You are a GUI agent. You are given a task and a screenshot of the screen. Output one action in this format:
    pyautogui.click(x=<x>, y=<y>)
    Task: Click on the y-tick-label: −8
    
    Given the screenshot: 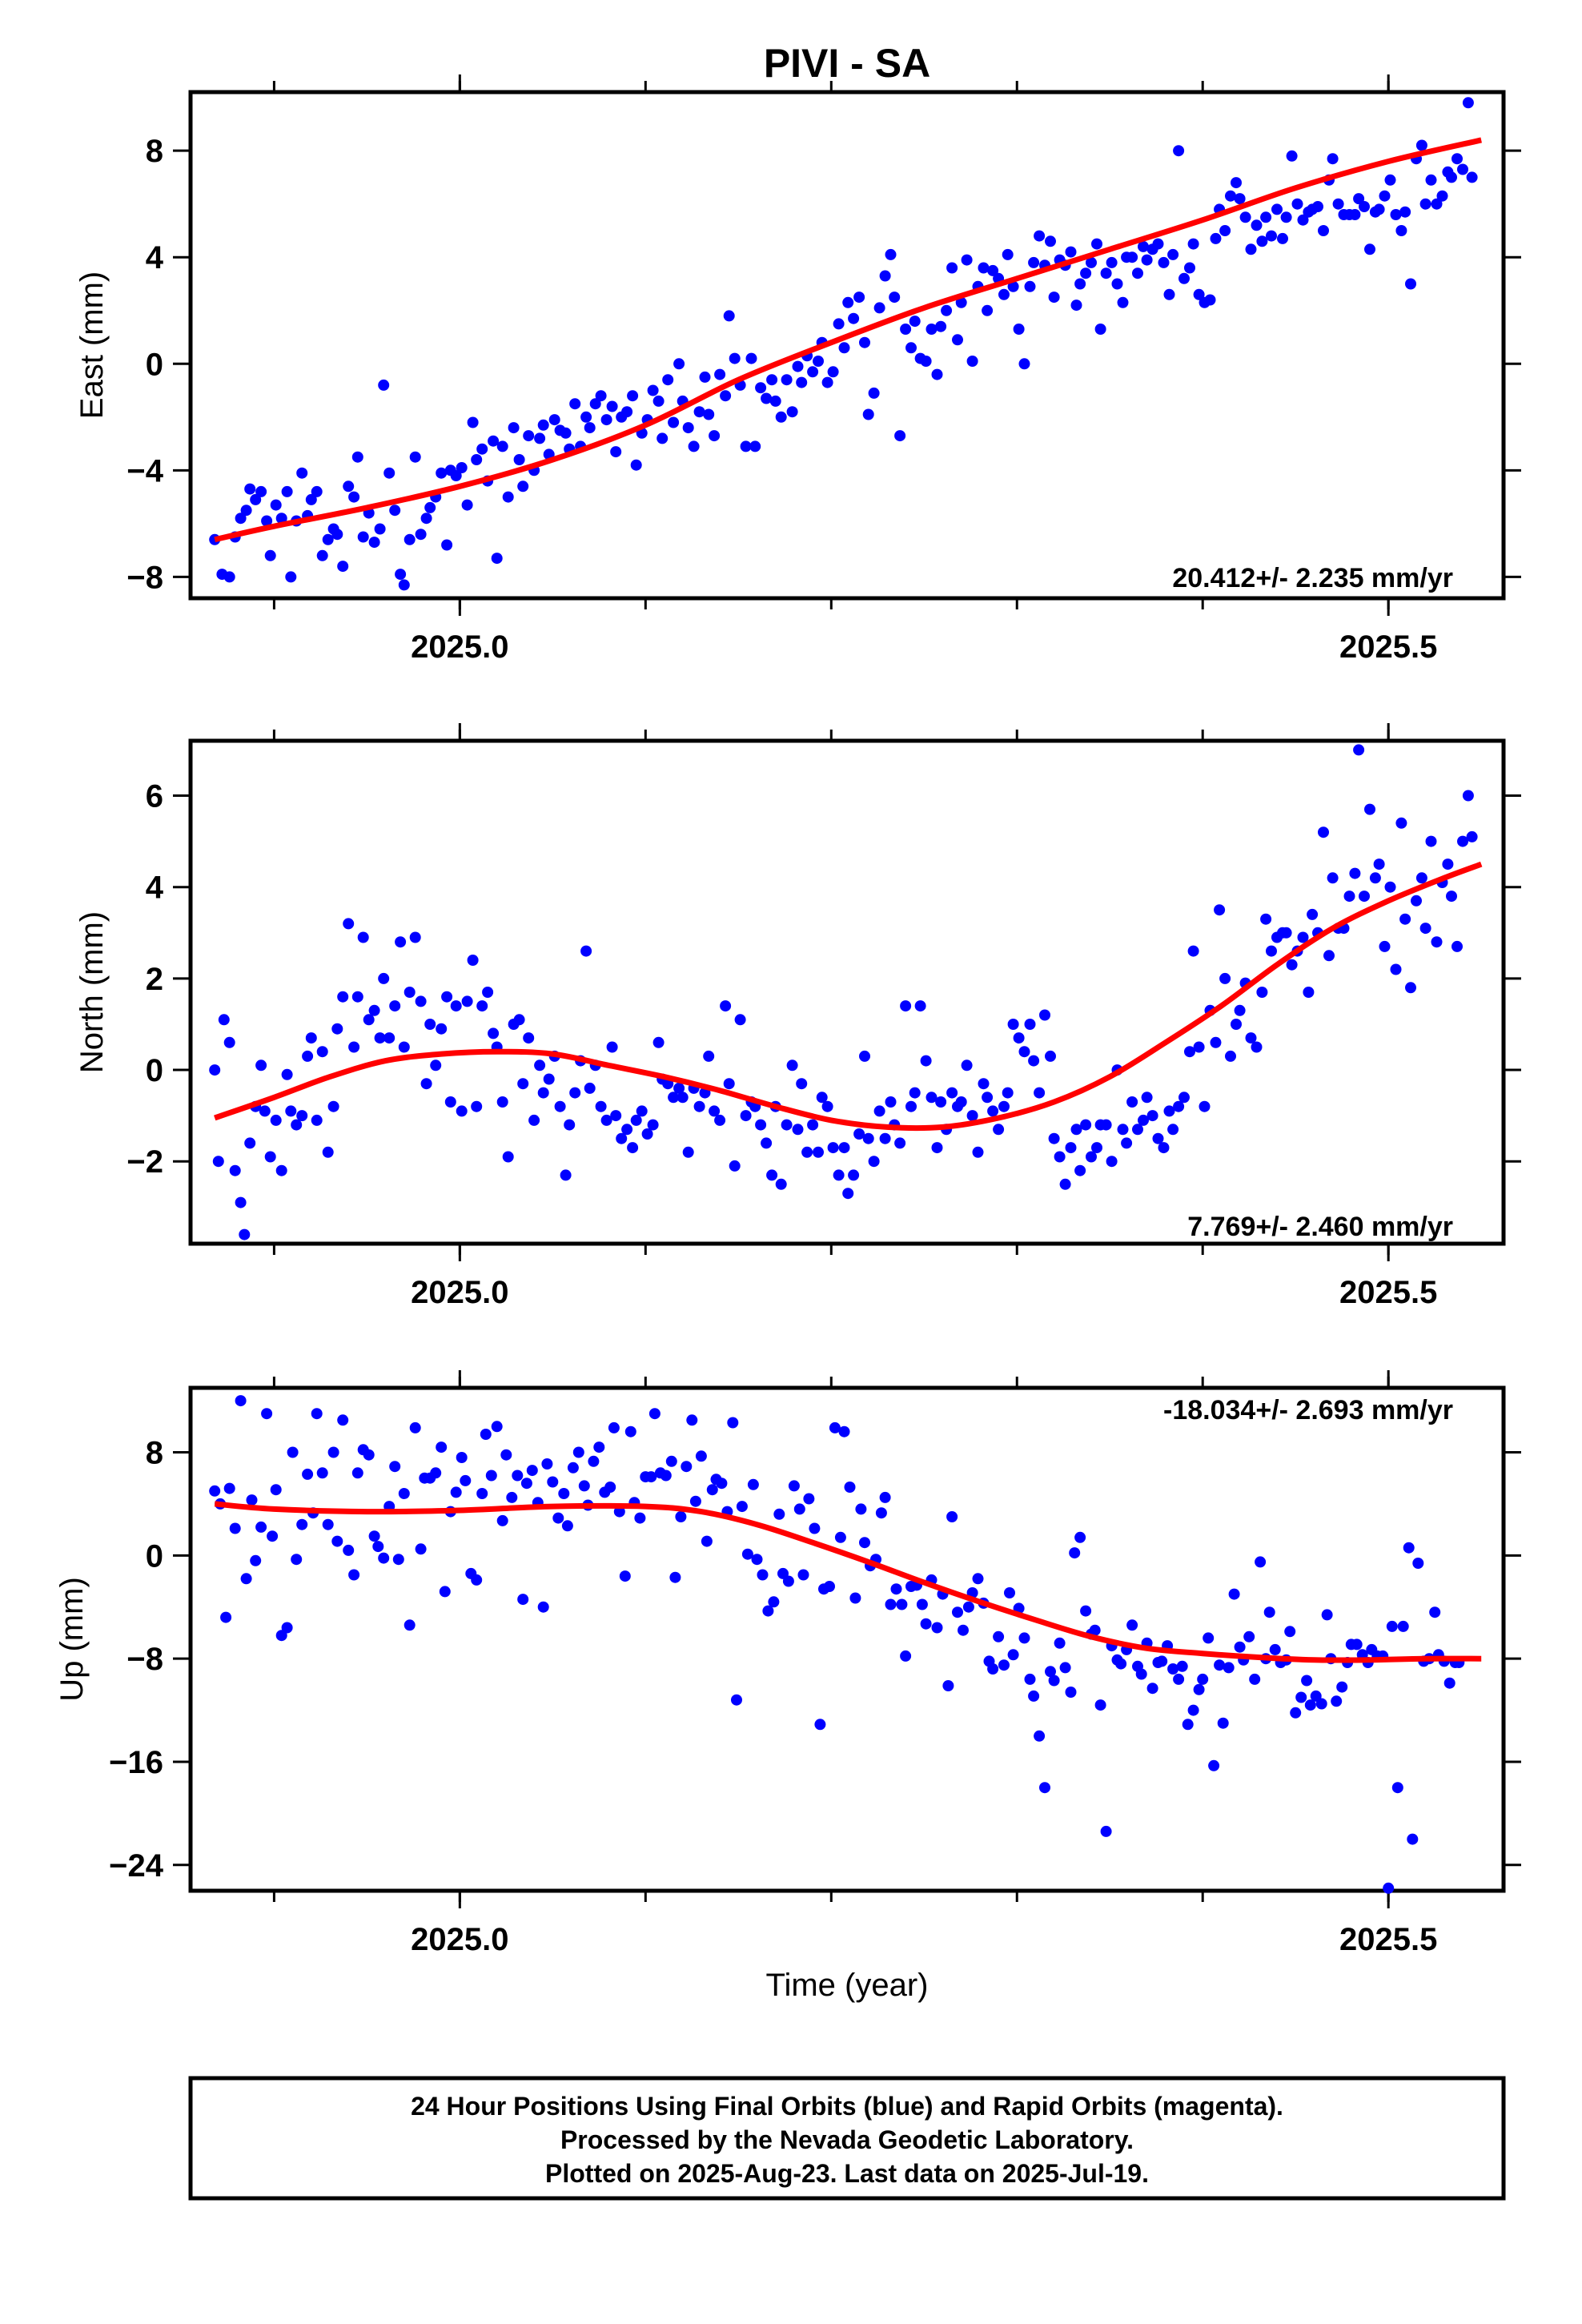 What is the action you would take?
    pyautogui.click(x=144, y=1659)
    